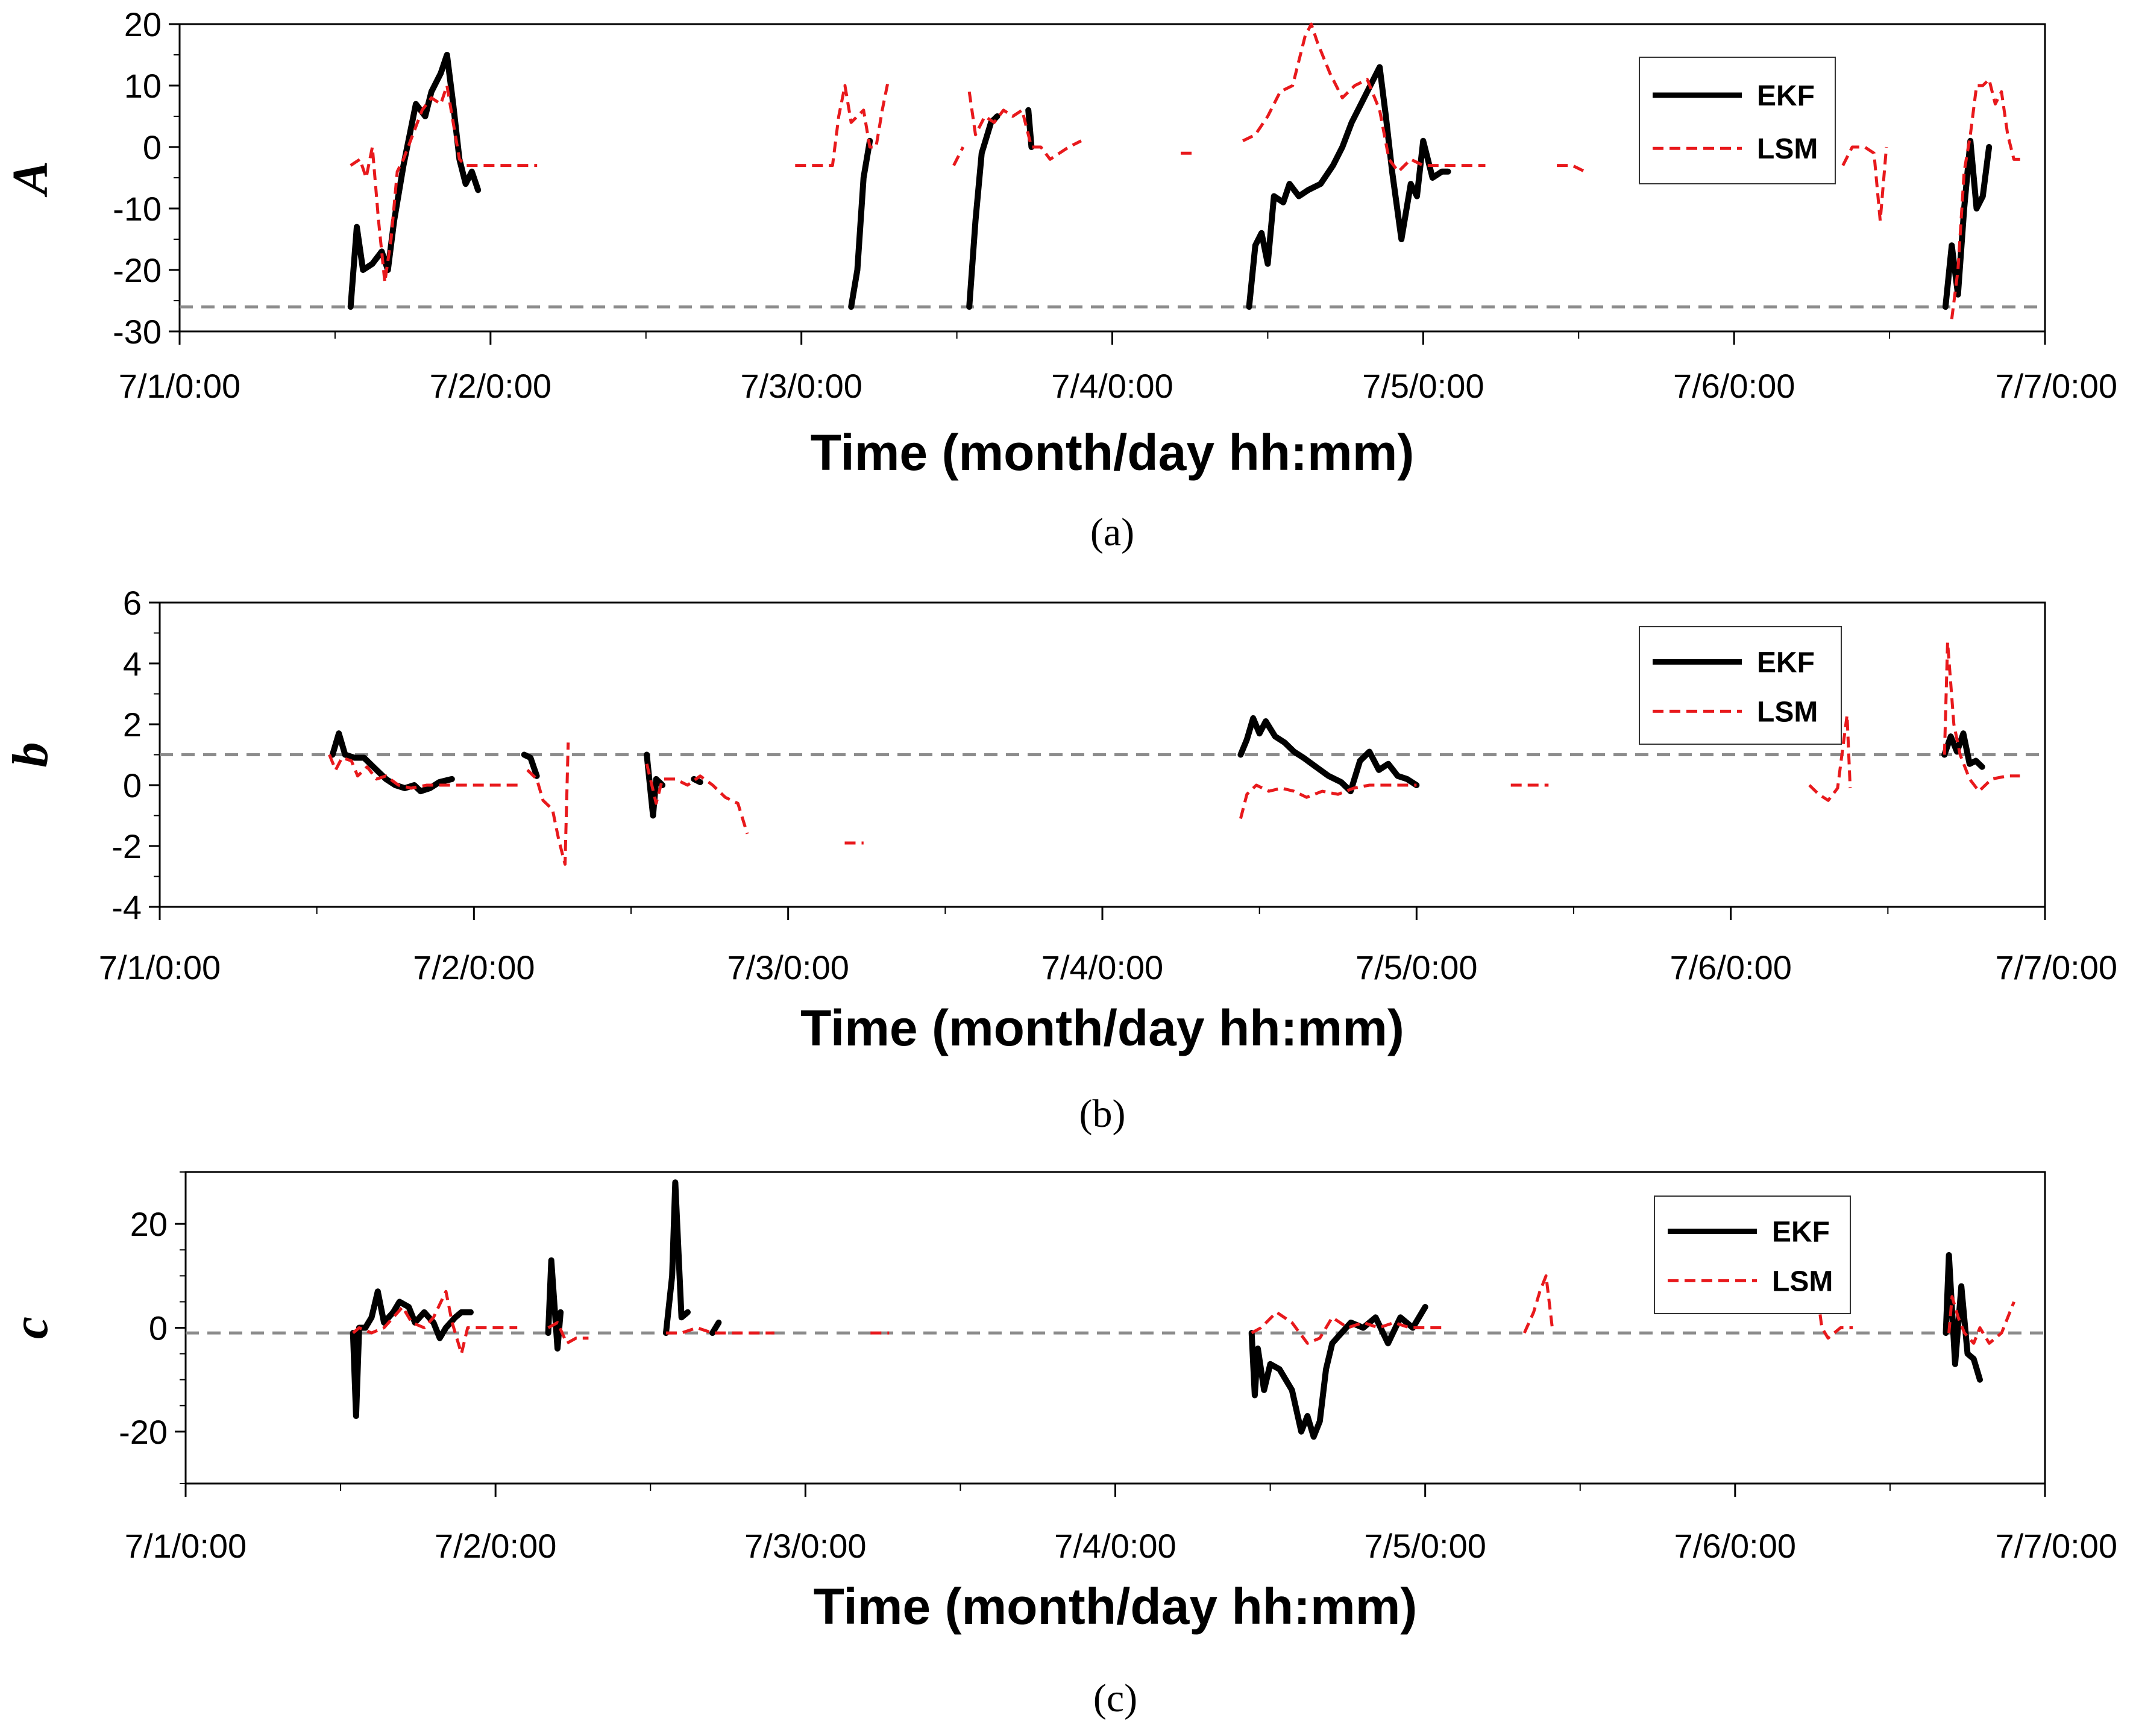  What do you see at coordinates (143, 86) in the screenshot?
I see `y-tick-label: 10` at bounding box center [143, 86].